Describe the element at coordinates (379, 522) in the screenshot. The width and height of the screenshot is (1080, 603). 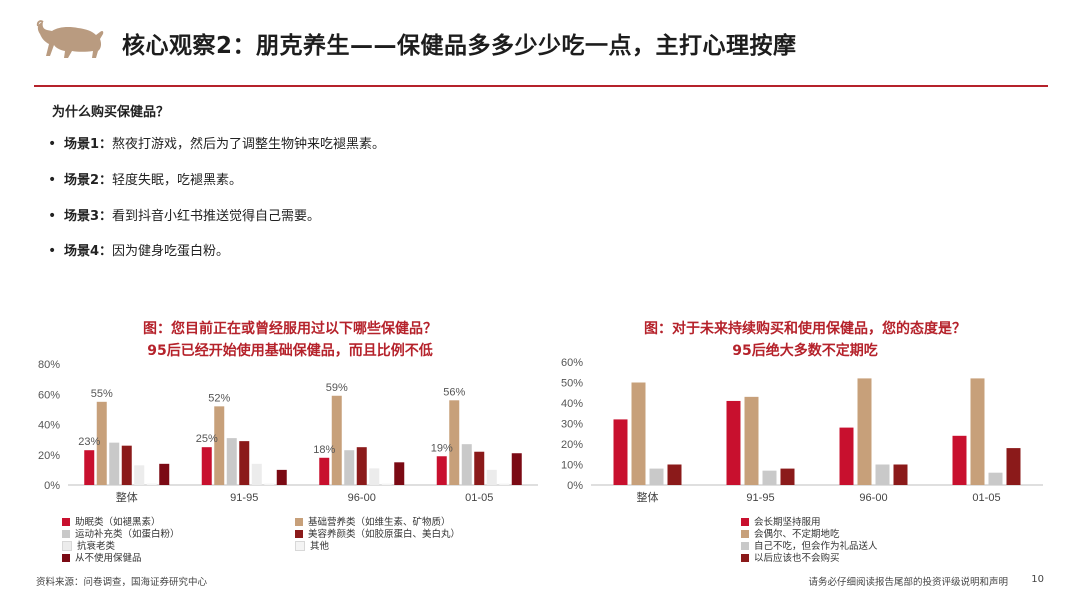
I see `legend-label: 基础营养类（如维生素、矿物质）` at that location.